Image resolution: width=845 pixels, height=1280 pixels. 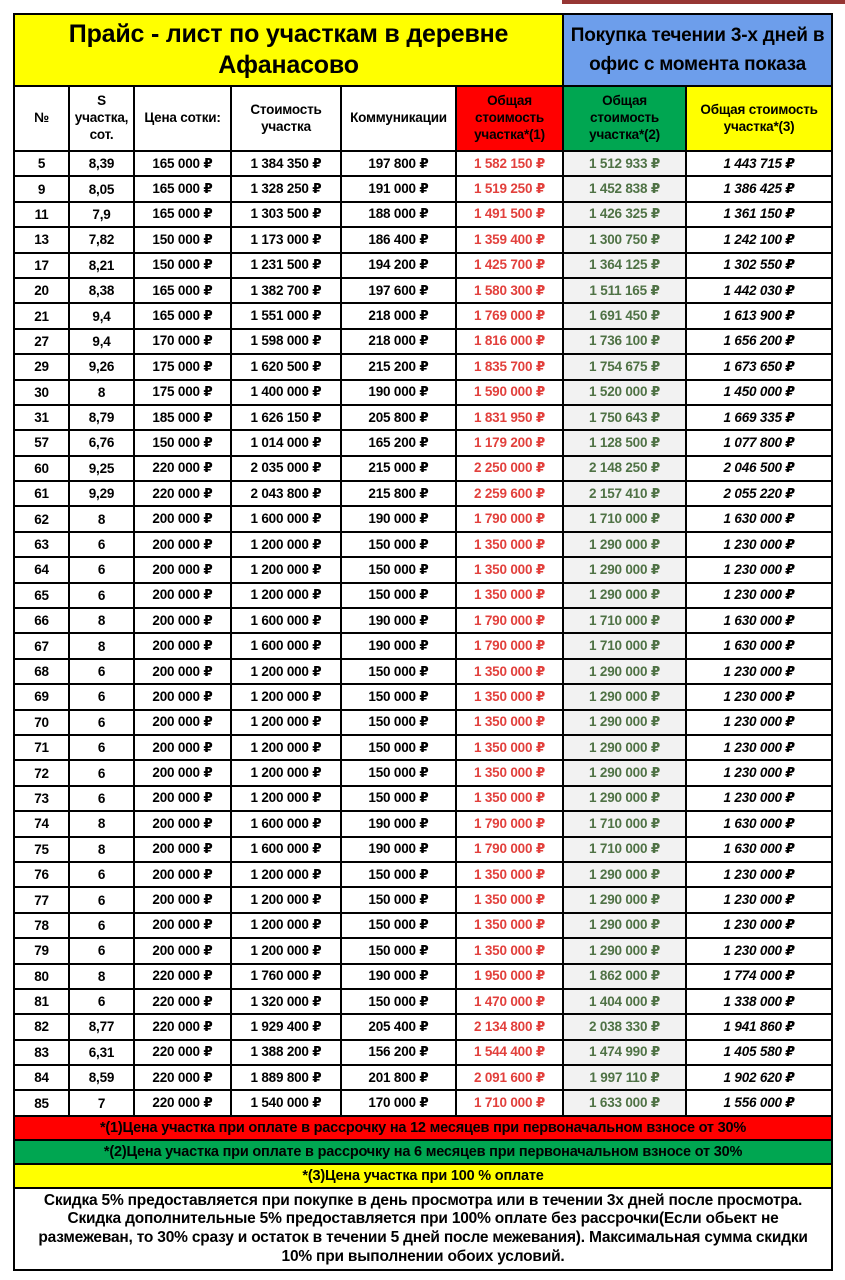 I want to click on plot-cost-cell: 2 043 800 ₽, so click(x=286, y=494).